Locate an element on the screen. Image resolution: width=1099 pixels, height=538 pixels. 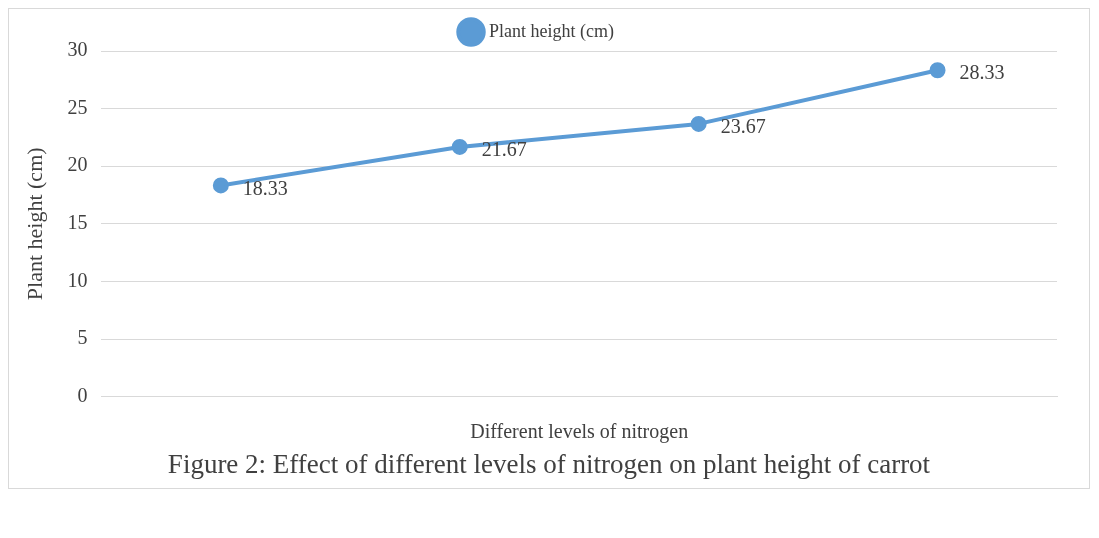
data-label: 28.33 is located at coordinates (982, 72).